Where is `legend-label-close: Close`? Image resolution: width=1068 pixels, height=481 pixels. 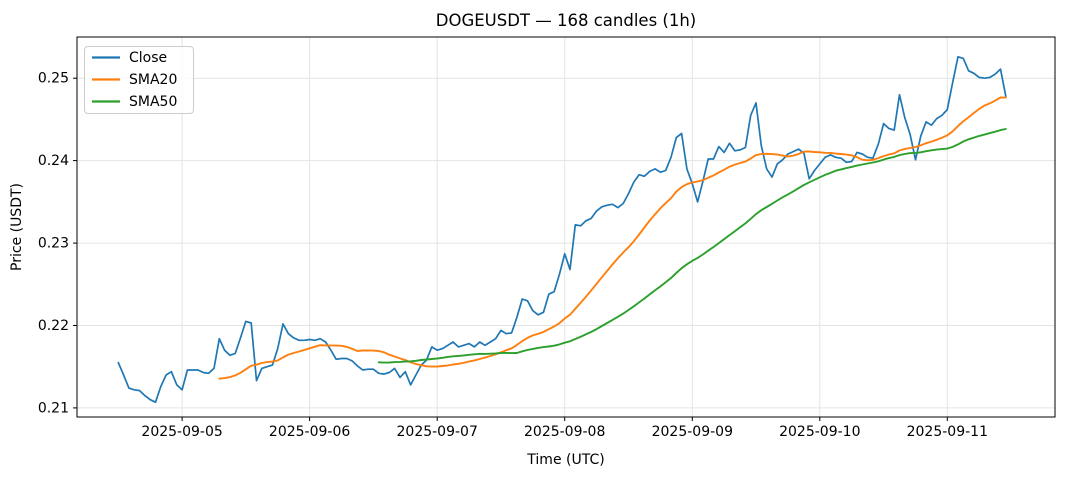
legend-label-close: Close is located at coordinates (148, 58).